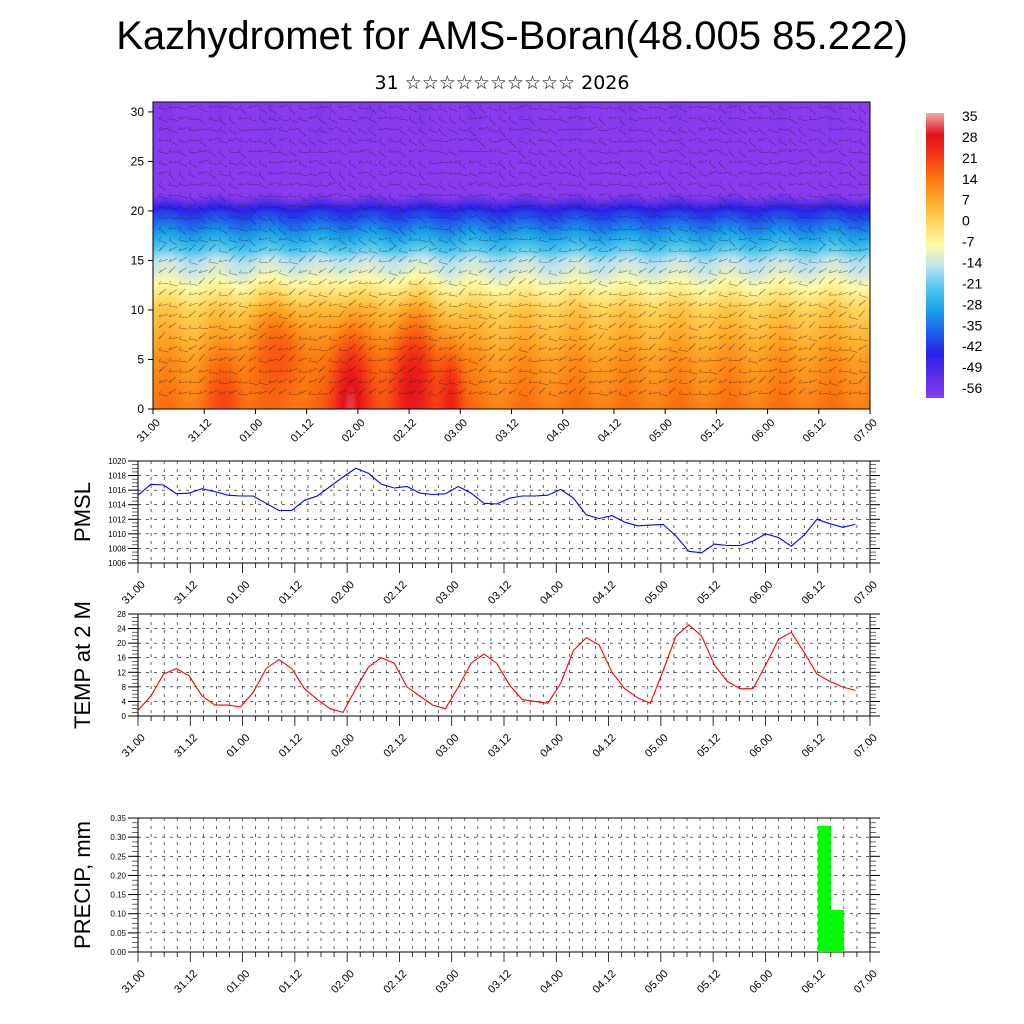 The width and height of the screenshot is (1024, 1024). Describe the element at coordinates (866, 593) in the screenshot. I see `xtick-label: 07.00` at that location.